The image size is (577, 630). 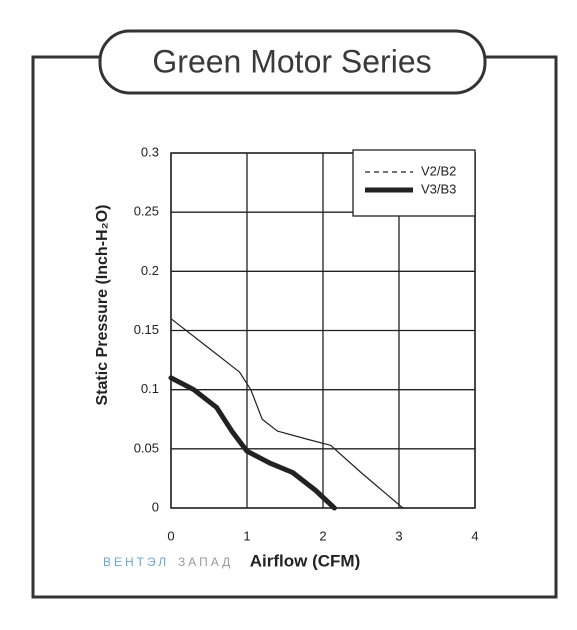 I want to click on chart-title: Green Motor Series, so click(x=291, y=61).